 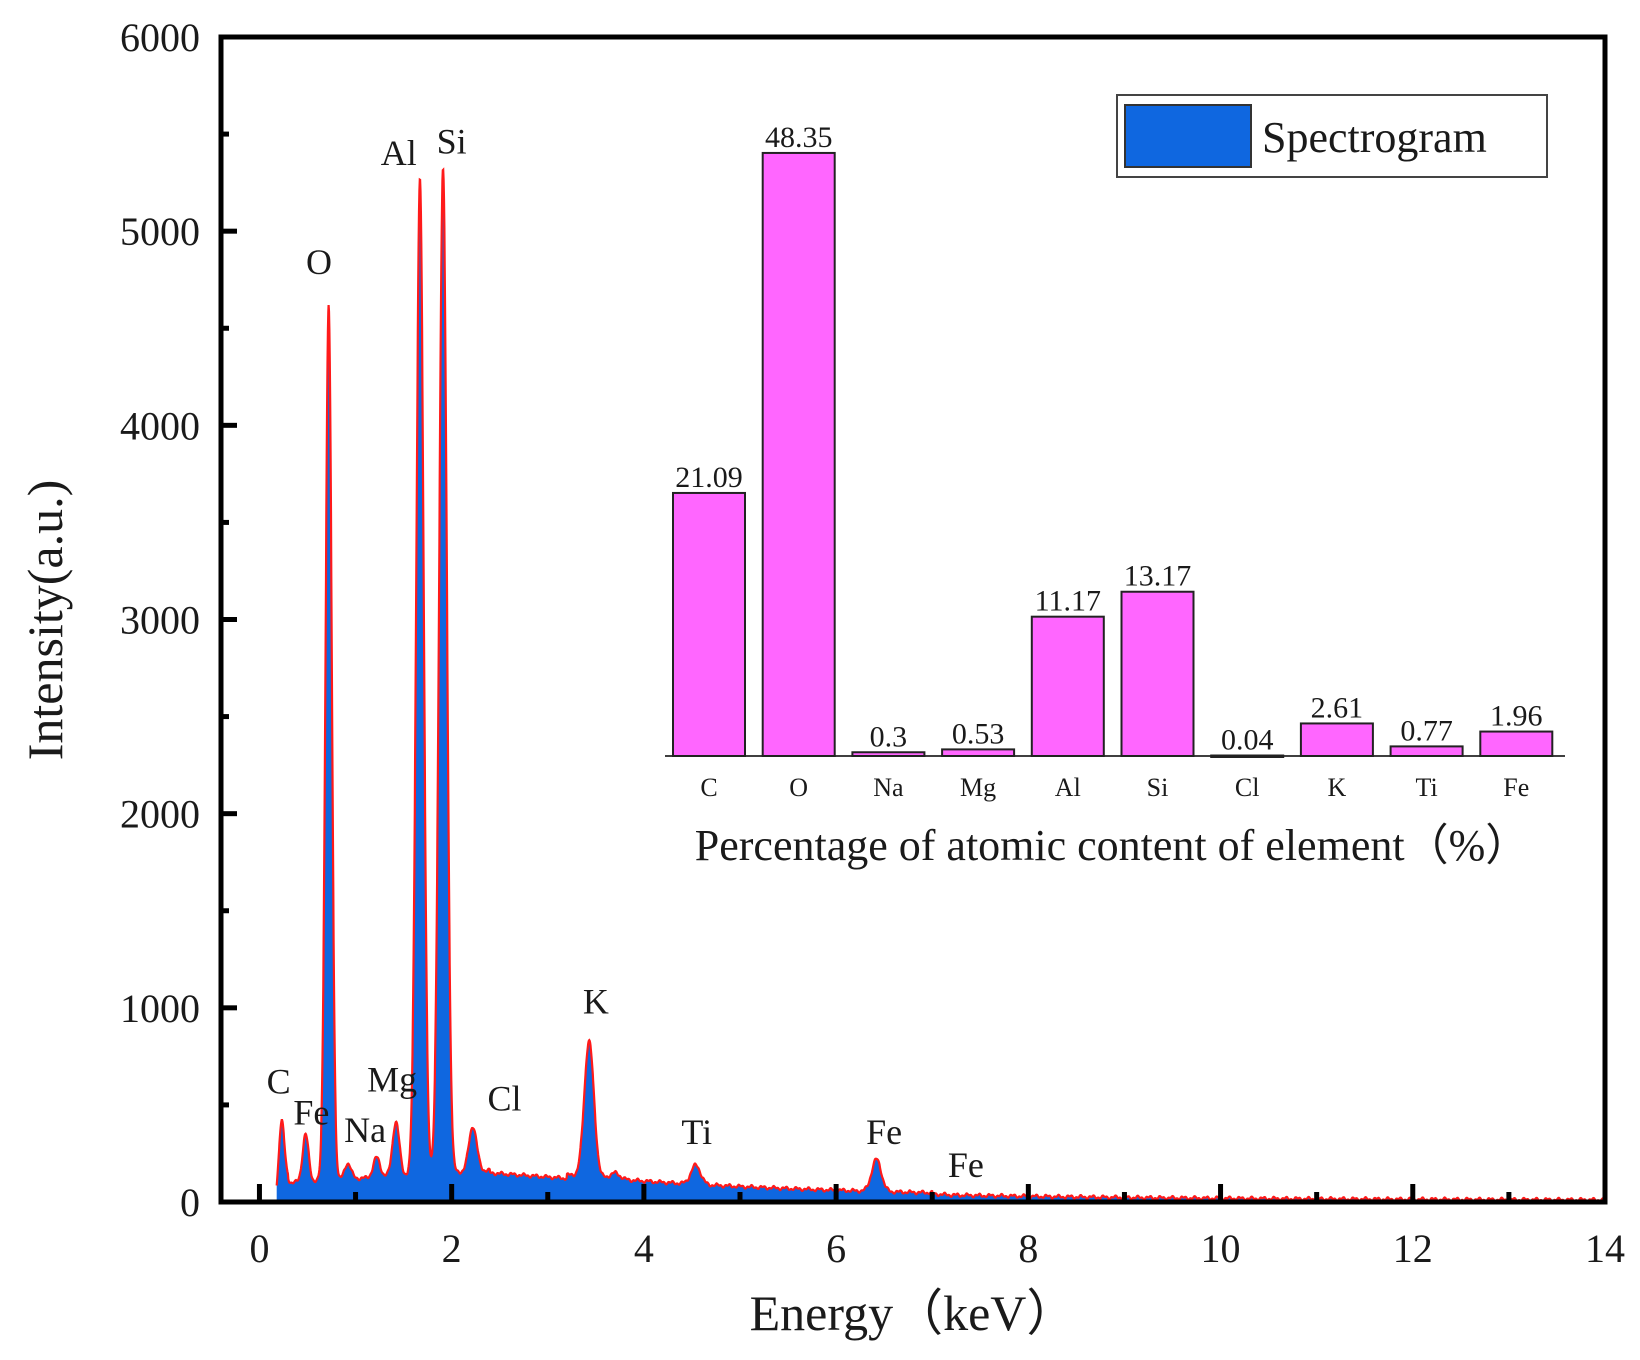 I want to click on peak-label: O, so click(x=319, y=262).